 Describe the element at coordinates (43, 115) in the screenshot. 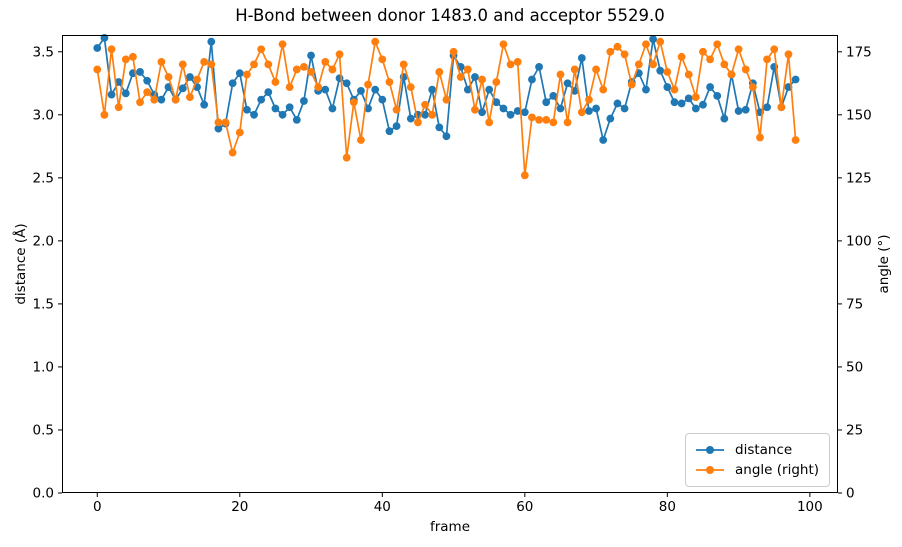

I see `y-tick-label-left: 3.0` at that location.